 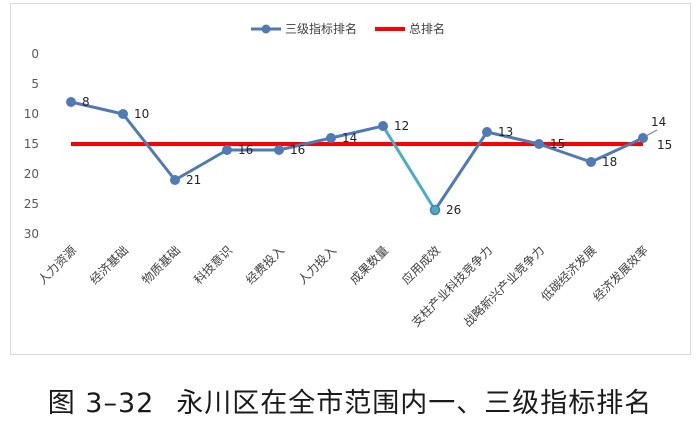 I want to click on x-category-label: 科技意识, so click(x=213, y=265).